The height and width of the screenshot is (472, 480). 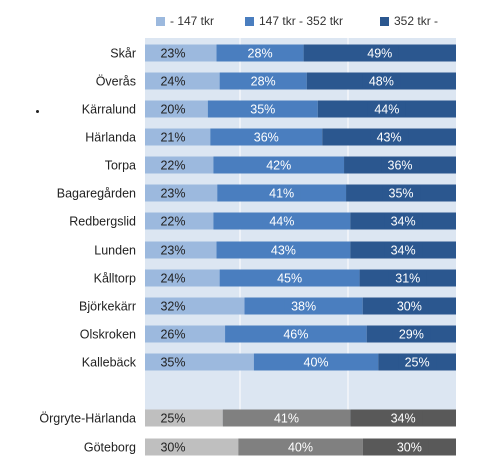 I want to click on legend-item-low: - 147 tkr, so click(x=185, y=21).